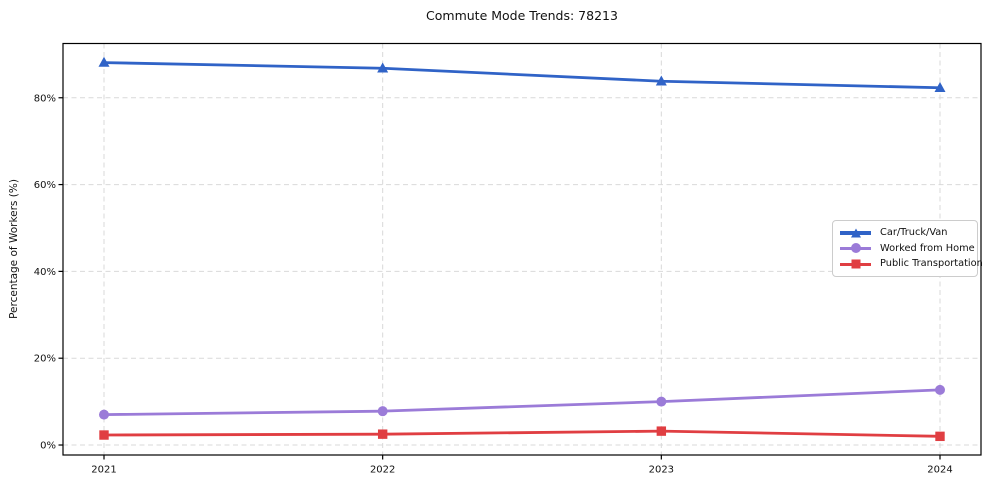  I want to click on y-tick-label: 80%, so click(45, 98).